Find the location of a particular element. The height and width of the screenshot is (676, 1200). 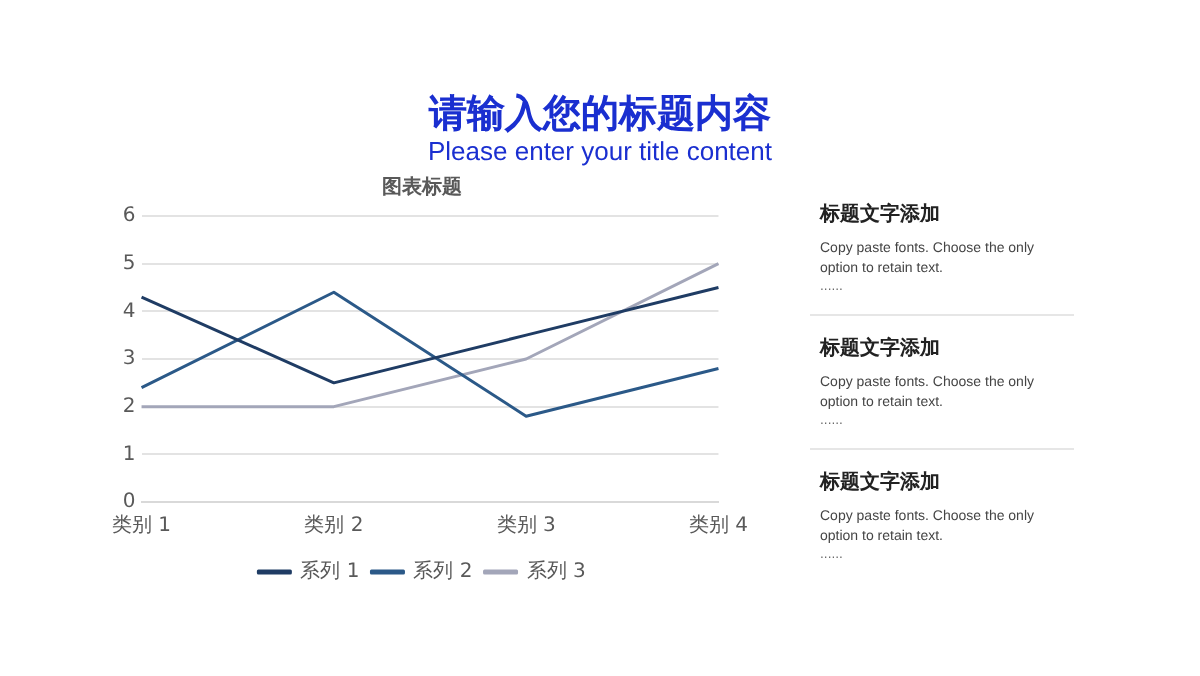

x-tick-label: 类别 3 is located at coordinates (526, 525).